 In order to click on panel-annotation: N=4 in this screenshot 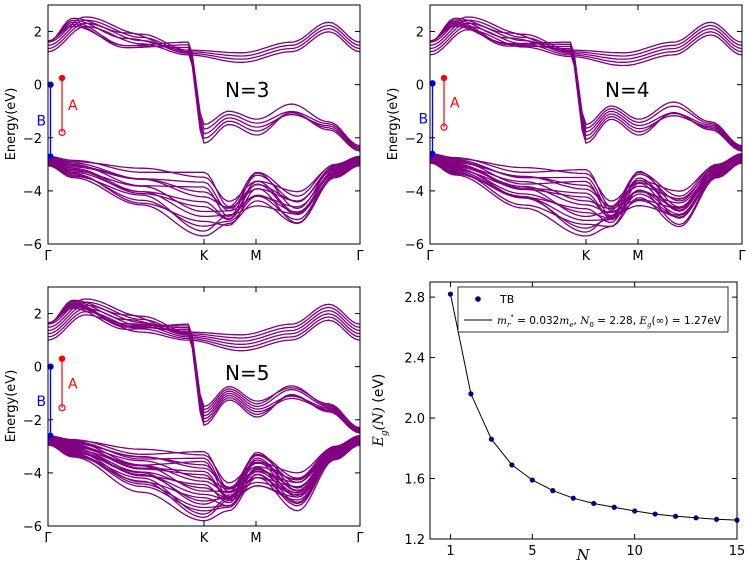, I will do `click(627, 90)`.